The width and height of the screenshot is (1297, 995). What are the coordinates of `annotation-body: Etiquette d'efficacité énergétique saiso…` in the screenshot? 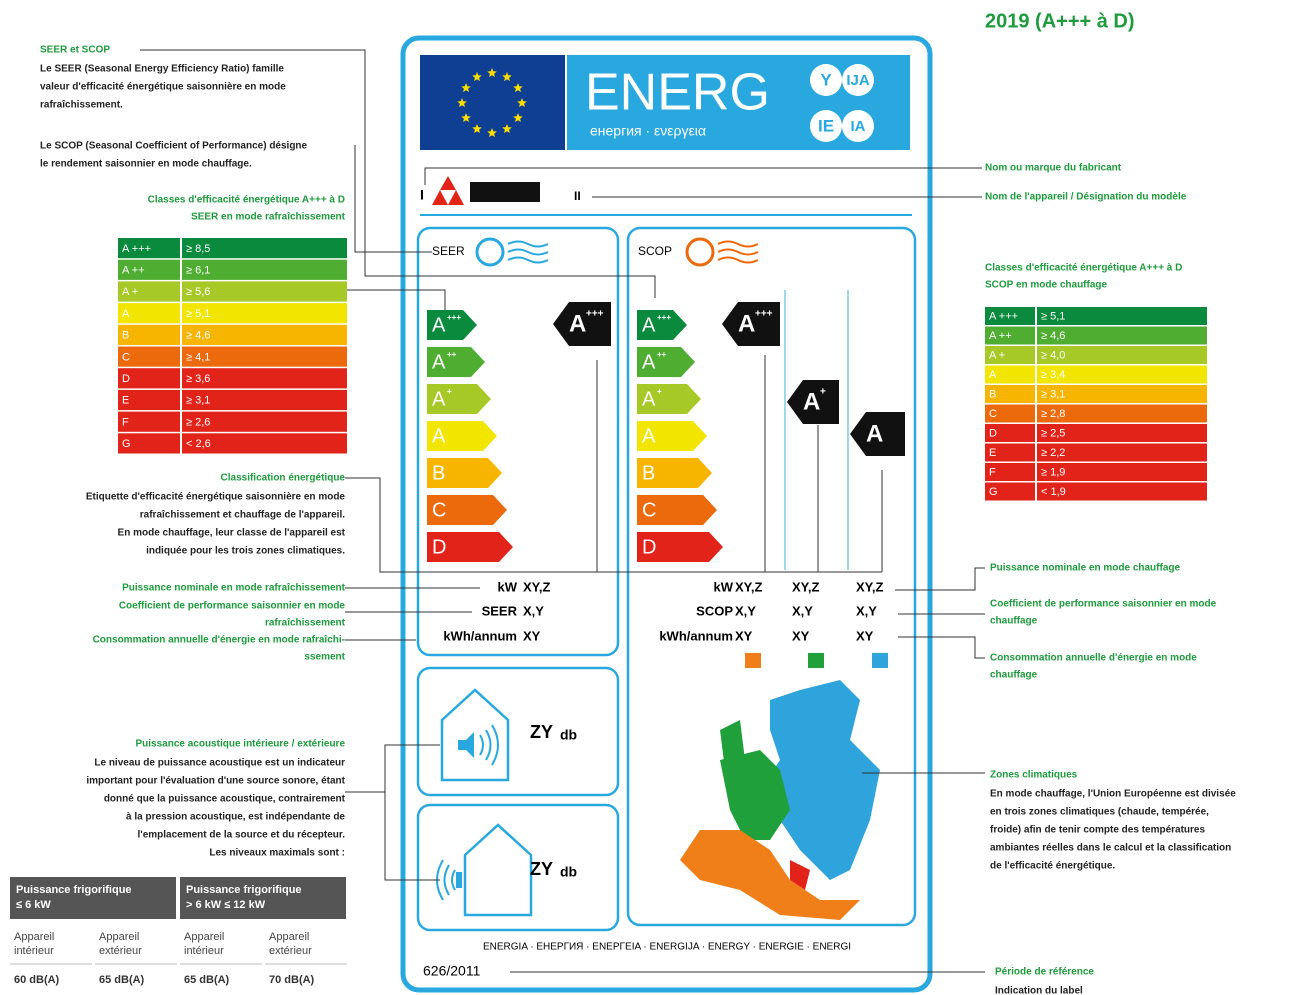 It's located at (216, 497).